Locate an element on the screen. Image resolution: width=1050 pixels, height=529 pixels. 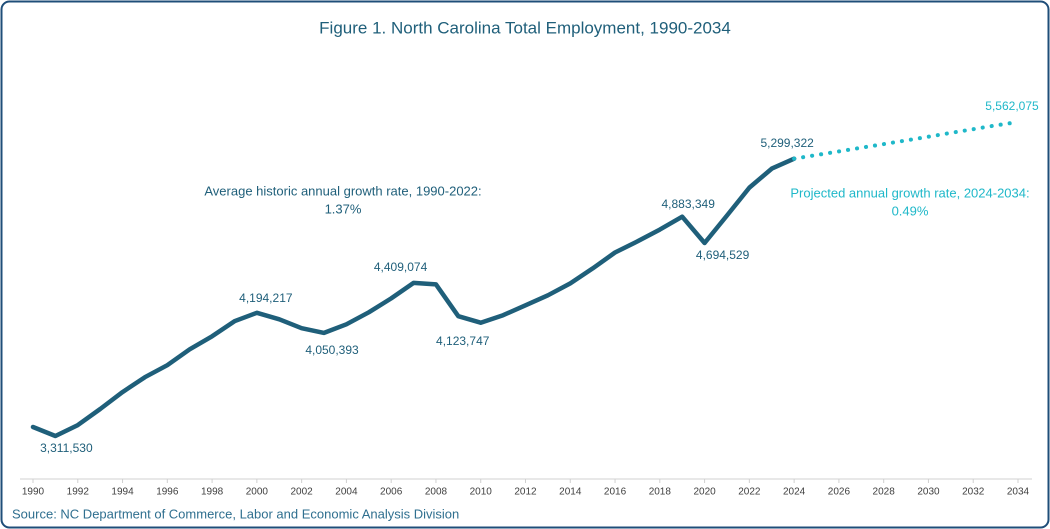
x-tick-label: 2004 is located at coordinates (346, 492).